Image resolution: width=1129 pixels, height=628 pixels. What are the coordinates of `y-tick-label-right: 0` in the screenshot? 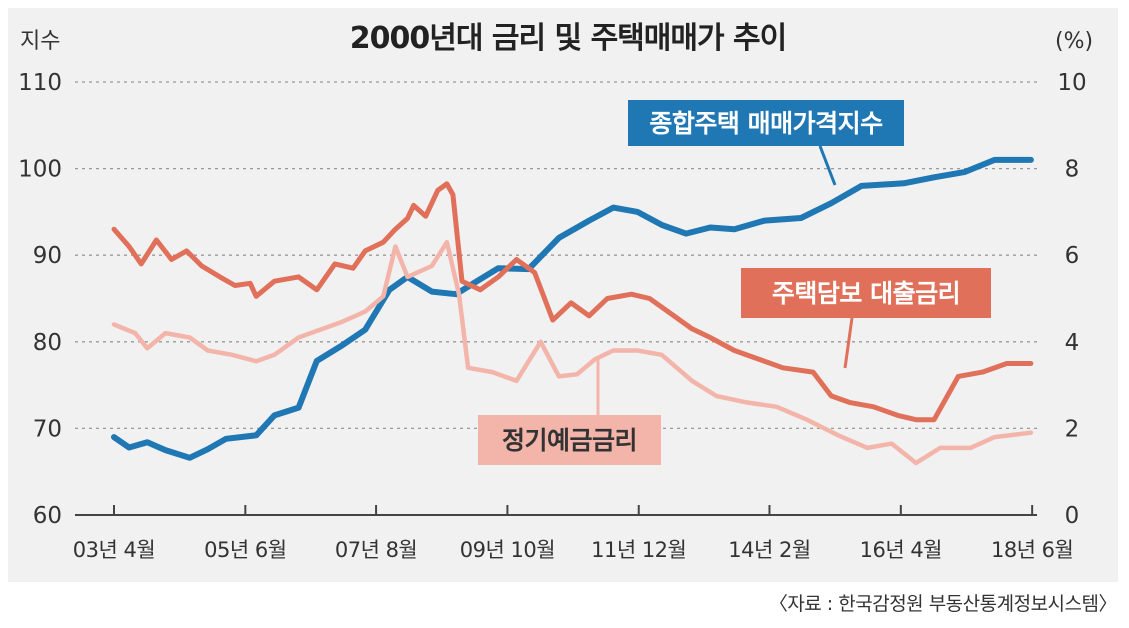 It's located at (1072, 516).